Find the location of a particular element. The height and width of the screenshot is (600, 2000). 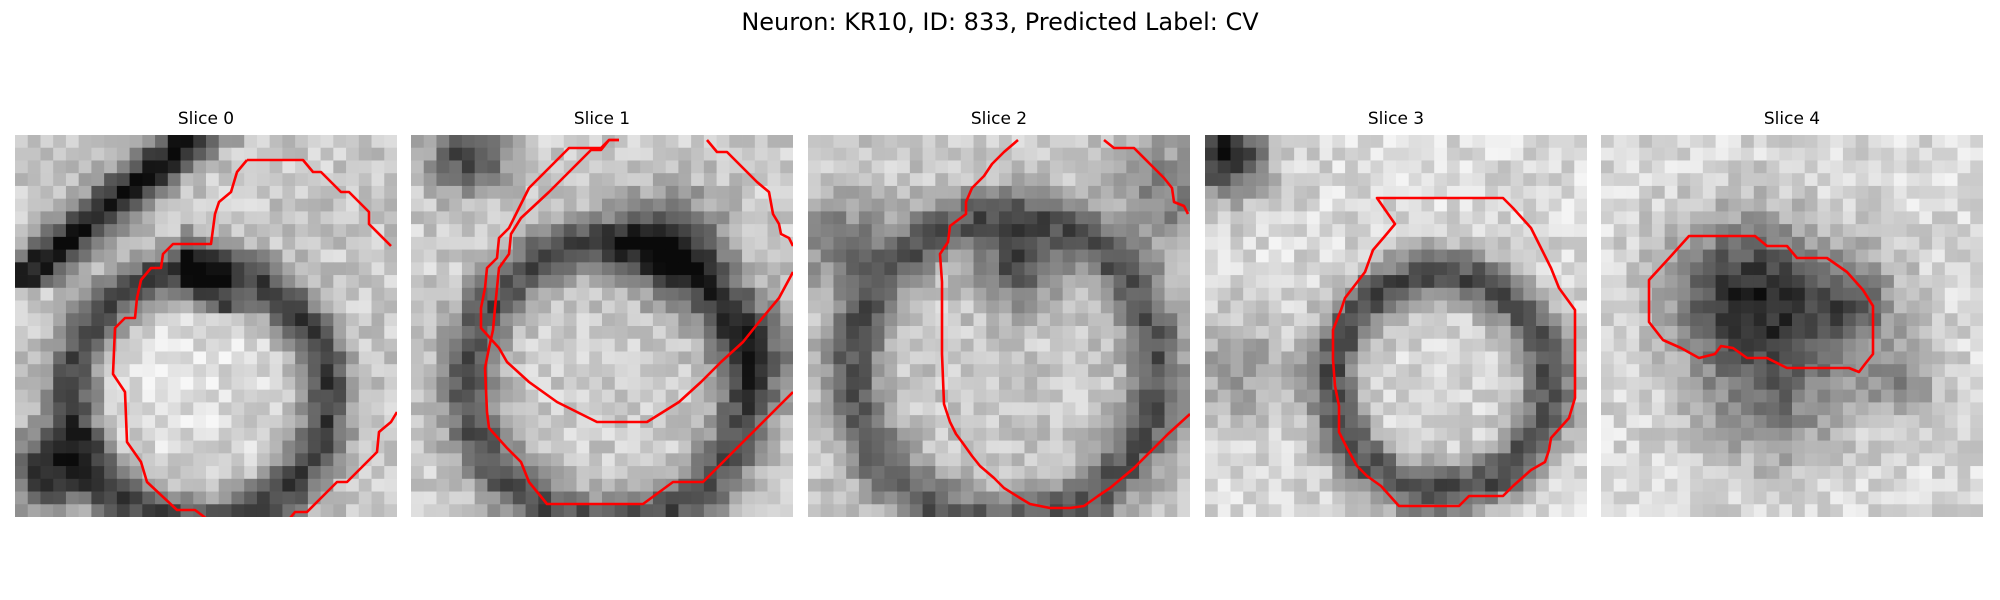

slice-panel-3: Slice 3 is located at coordinates (1396, 313).